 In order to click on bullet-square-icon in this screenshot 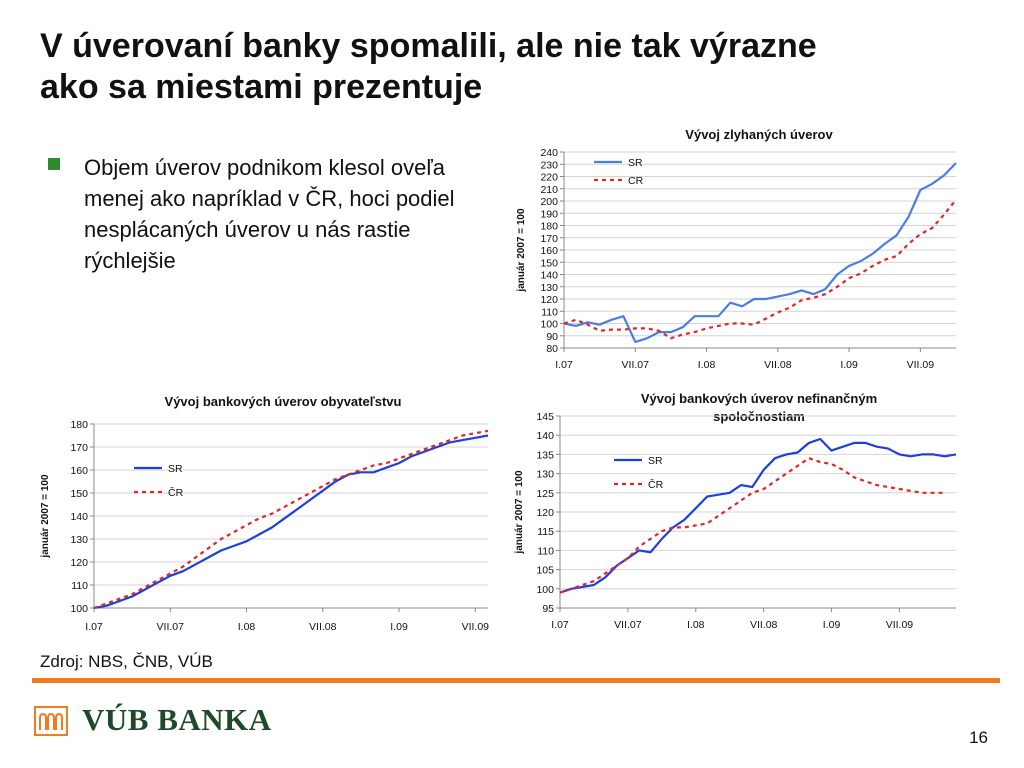, I will do `click(54, 164)`.